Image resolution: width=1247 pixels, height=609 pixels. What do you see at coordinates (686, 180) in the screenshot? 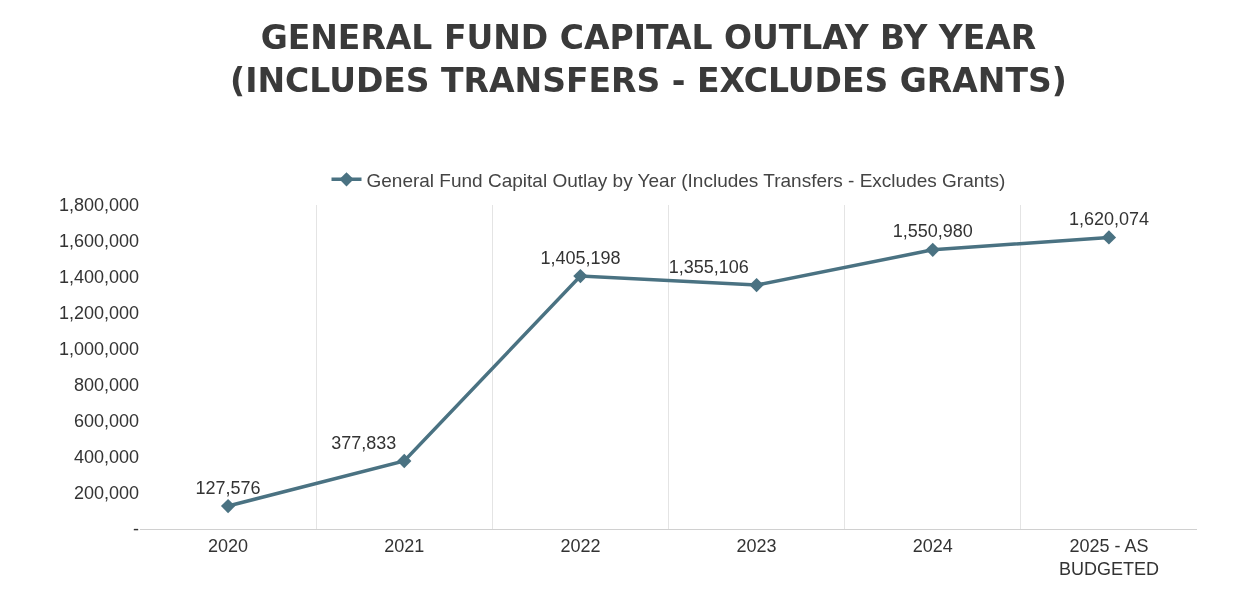
I see `legend-label: General Fund Capital Outlay by Year (Includes Transfers - Excludes Grants)` at bounding box center [686, 180].